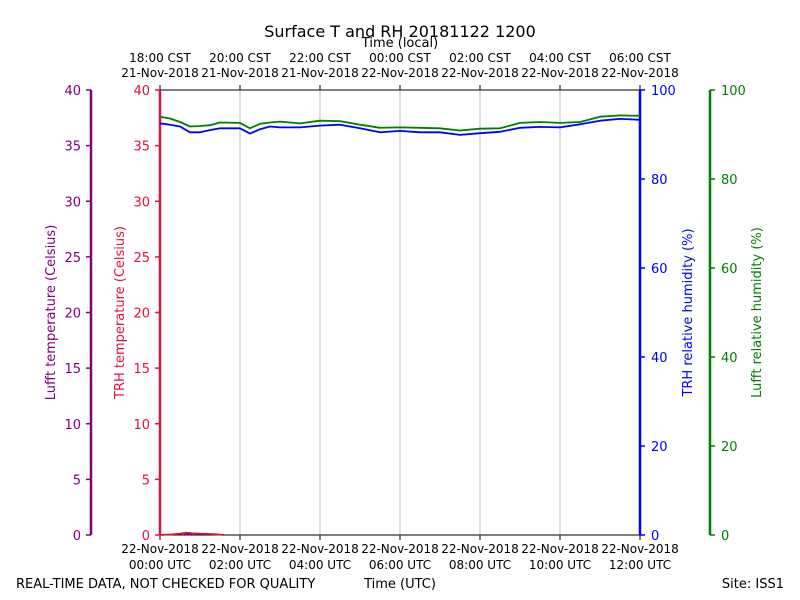  Describe the element at coordinates (729, 269) in the screenshot. I see `lufft-rh-axis-tick-label: 60` at that location.